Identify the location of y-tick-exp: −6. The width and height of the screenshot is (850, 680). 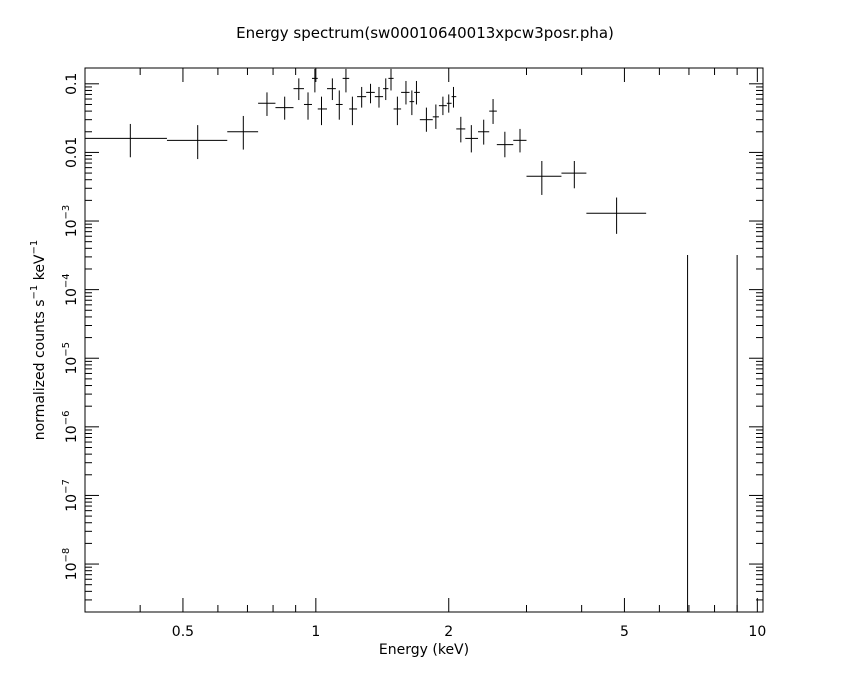
(66, 418).